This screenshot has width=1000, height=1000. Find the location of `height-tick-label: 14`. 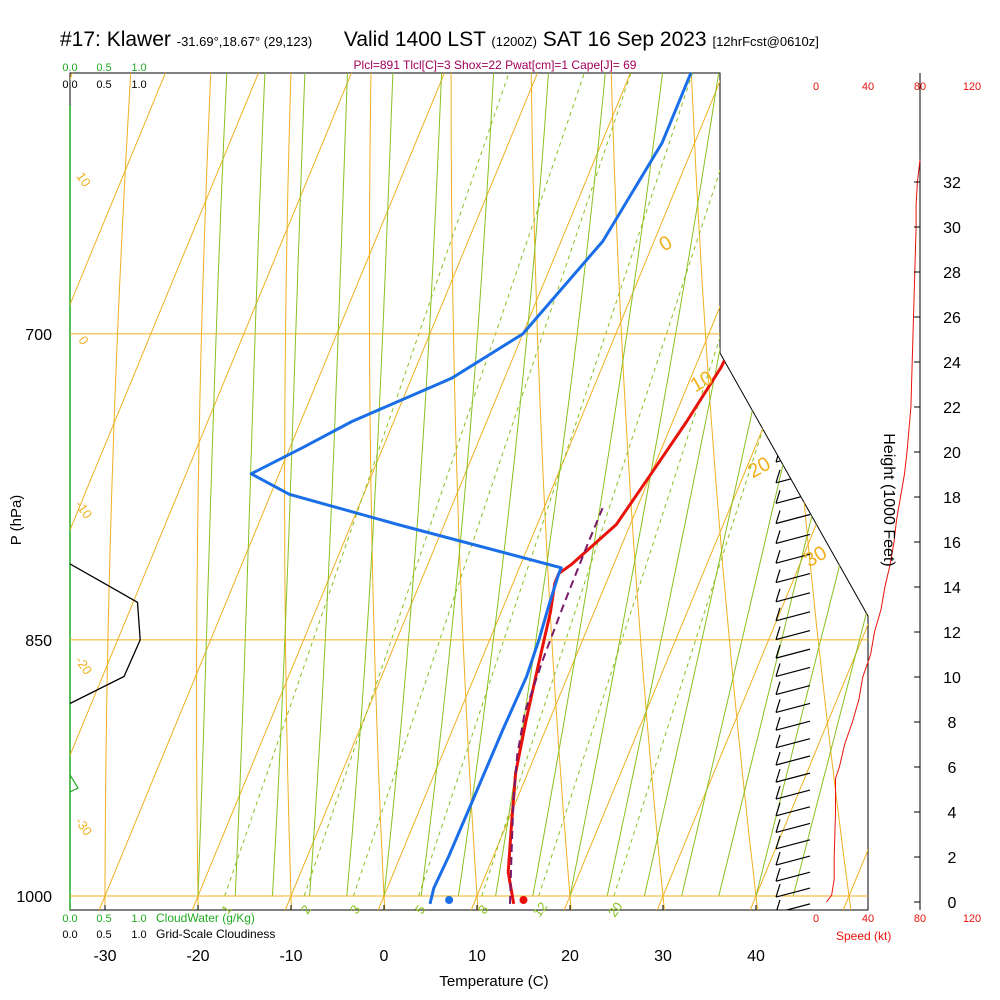

height-tick-label: 14 is located at coordinates (952, 588).